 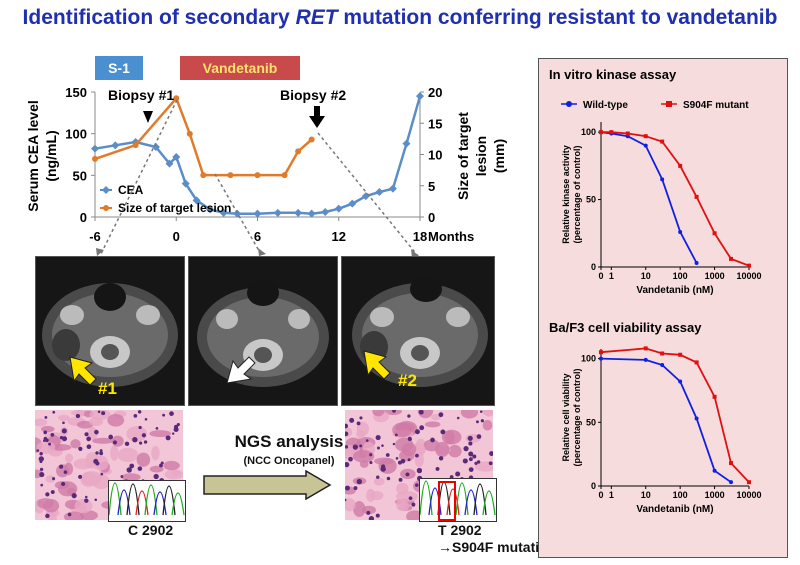 What do you see at coordinates (435, 123) in the screenshot?
I see `right-axis-tick-label: 15` at bounding box center [435, 123].